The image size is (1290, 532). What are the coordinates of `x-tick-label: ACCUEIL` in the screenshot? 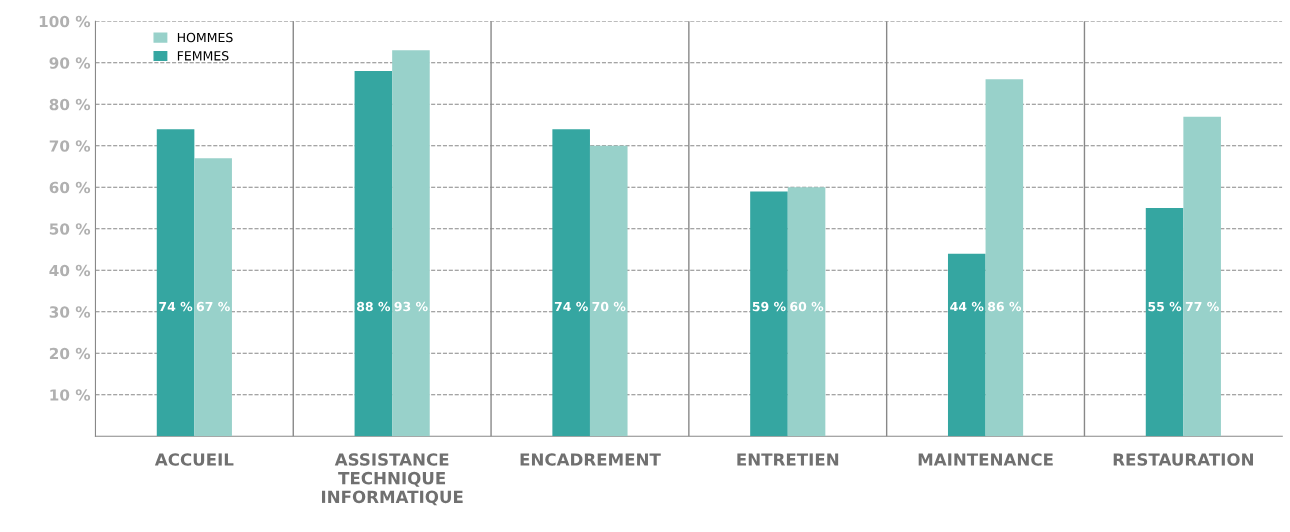 It's located at (194, 459).